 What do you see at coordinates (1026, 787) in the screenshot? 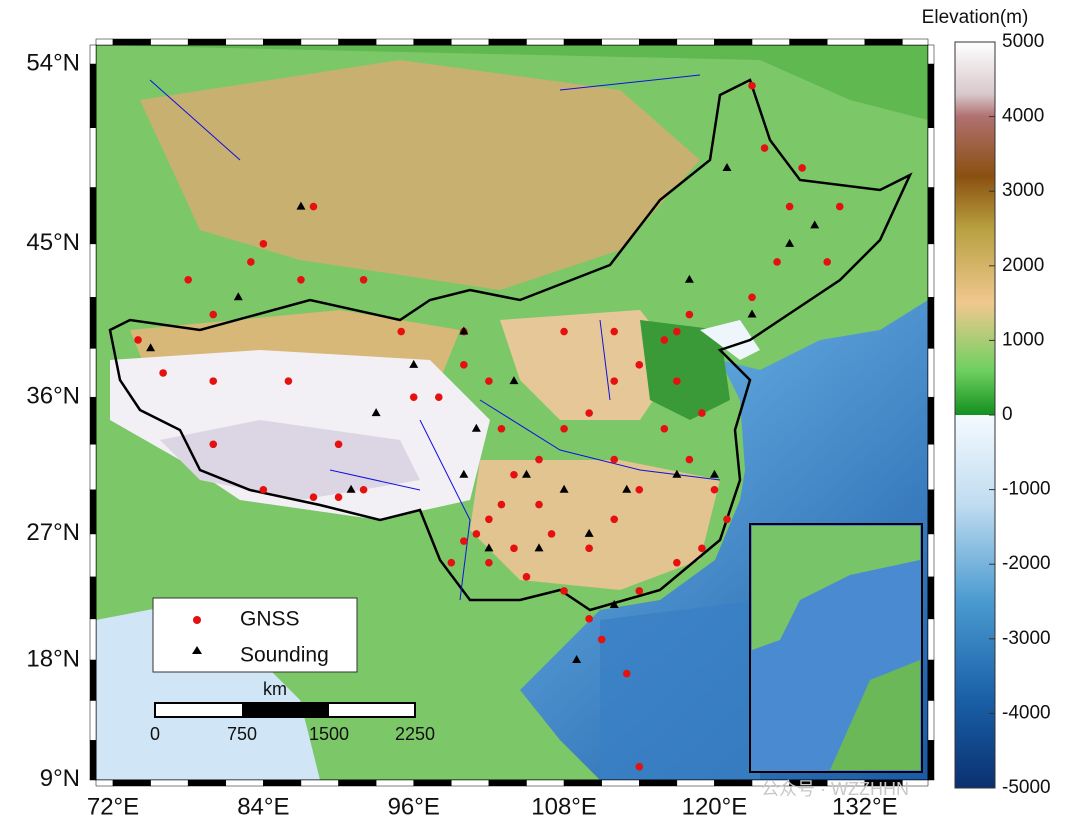
I see `colorbar-tick-label: -5000` at bounding box center [1026, 787].